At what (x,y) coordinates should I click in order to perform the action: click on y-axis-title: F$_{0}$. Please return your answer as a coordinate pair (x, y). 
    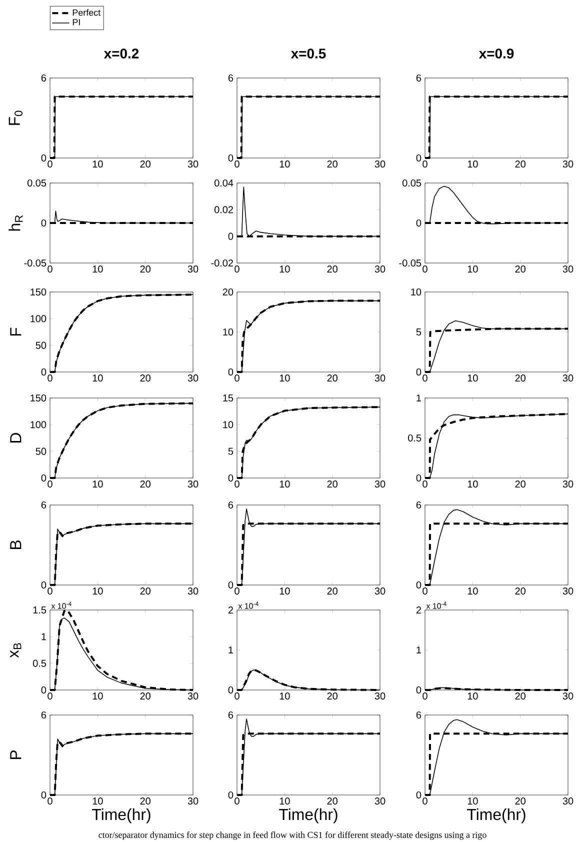
    Looking at the image, I should click on (15, 117).